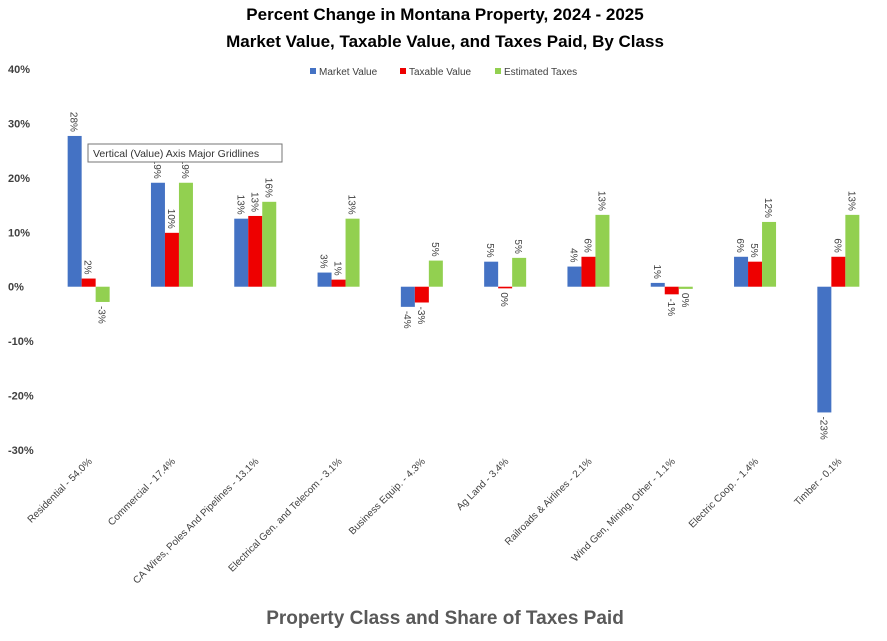  Describe the element at coordinates (21, 397) in the screenshot. I see `y-tick-label: -20%` at that location.